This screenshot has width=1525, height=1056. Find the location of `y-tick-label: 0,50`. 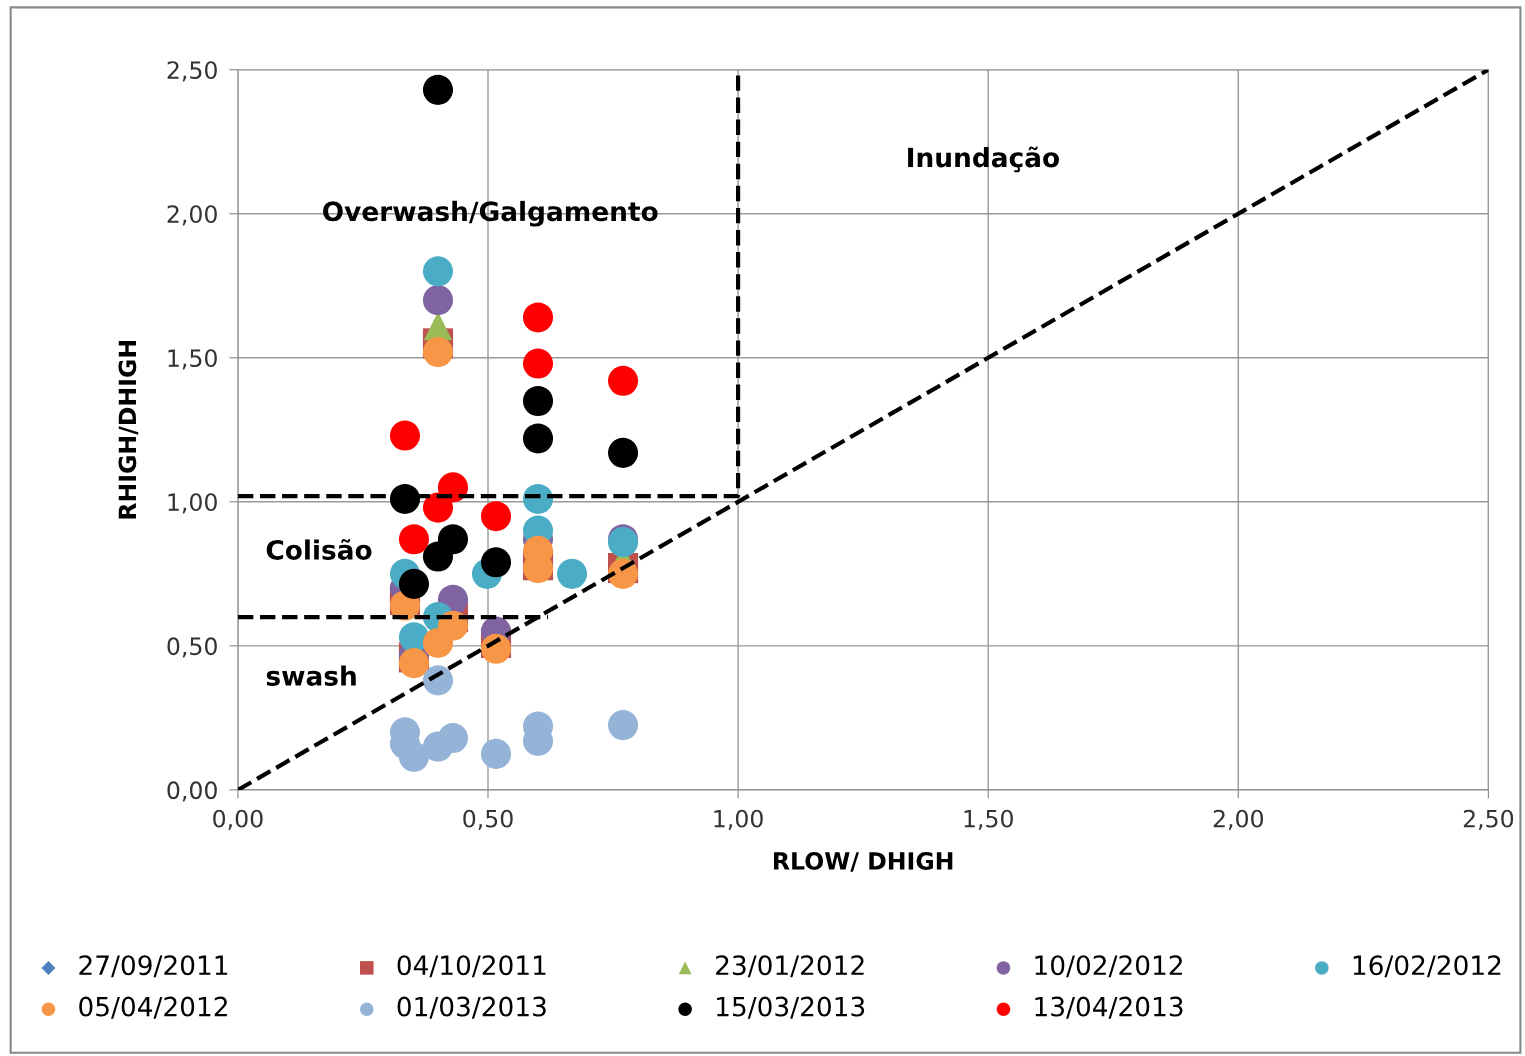

y-tick-label: 0,50 is located at coordinates (192, 647).